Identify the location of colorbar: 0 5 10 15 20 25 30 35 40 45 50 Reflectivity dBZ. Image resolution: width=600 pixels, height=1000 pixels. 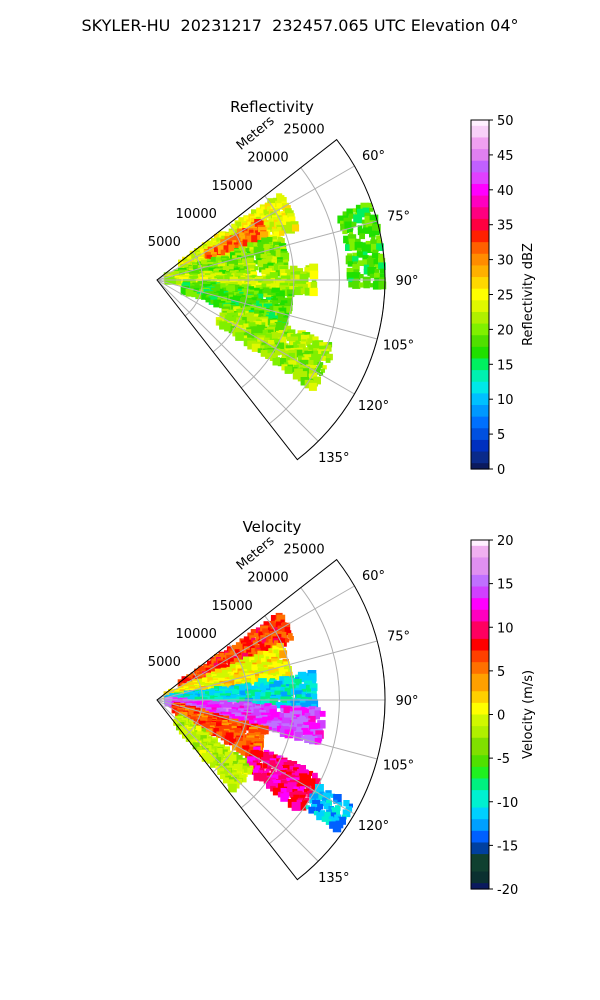
(503, 296).